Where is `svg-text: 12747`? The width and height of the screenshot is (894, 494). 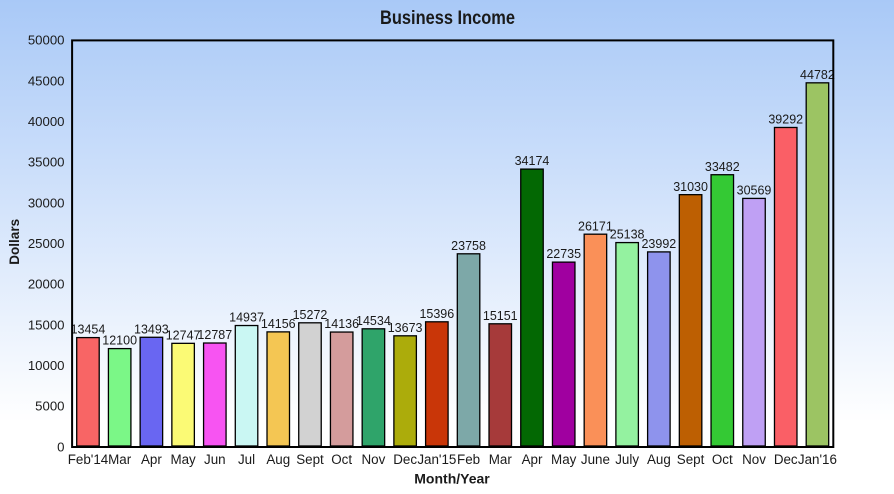 svg-text: 12747 is located at coordinates (183, 335).